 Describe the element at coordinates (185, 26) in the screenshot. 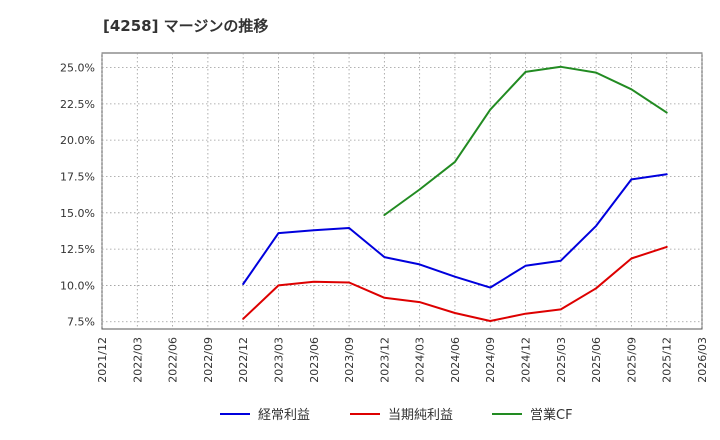

I see `chart-title: [4258] マージンの推移` at that location.